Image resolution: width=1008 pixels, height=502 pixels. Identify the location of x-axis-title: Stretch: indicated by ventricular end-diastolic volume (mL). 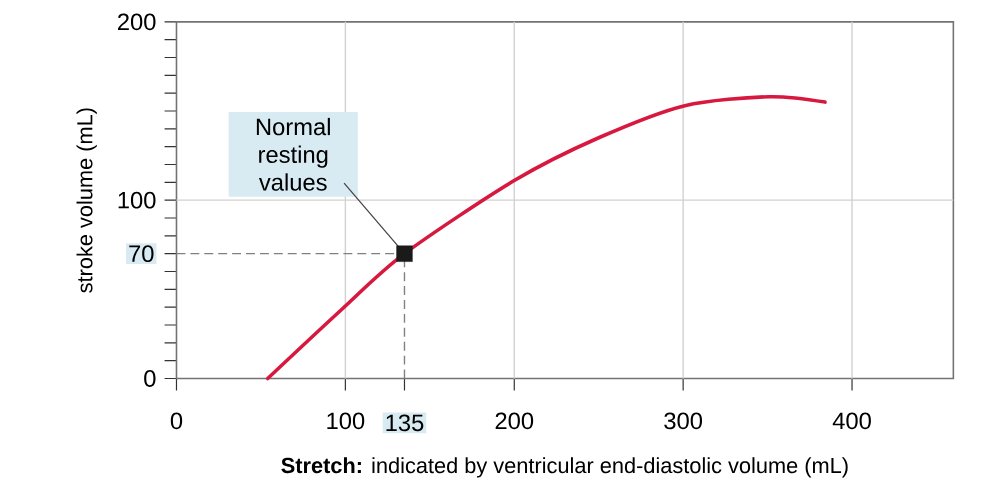
(564, 467).